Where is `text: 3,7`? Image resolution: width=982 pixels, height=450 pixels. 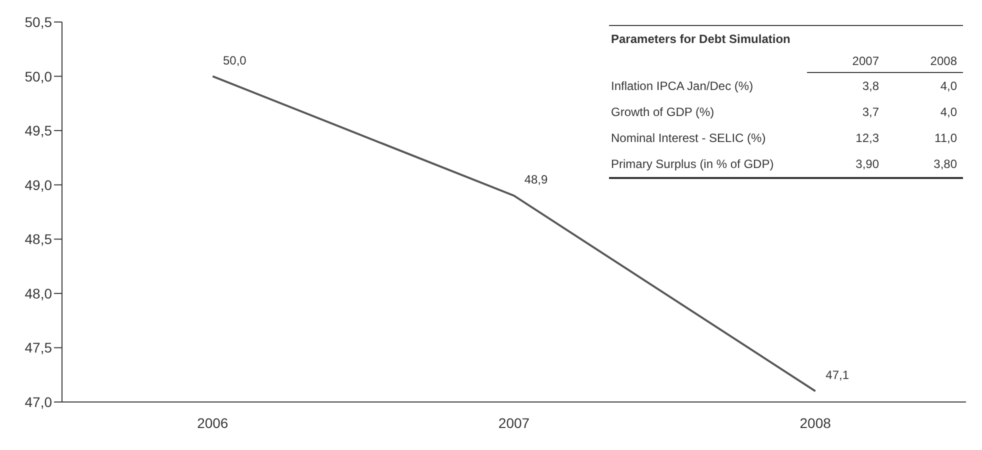
text: 3,7 is located at coordinates (870, 111).